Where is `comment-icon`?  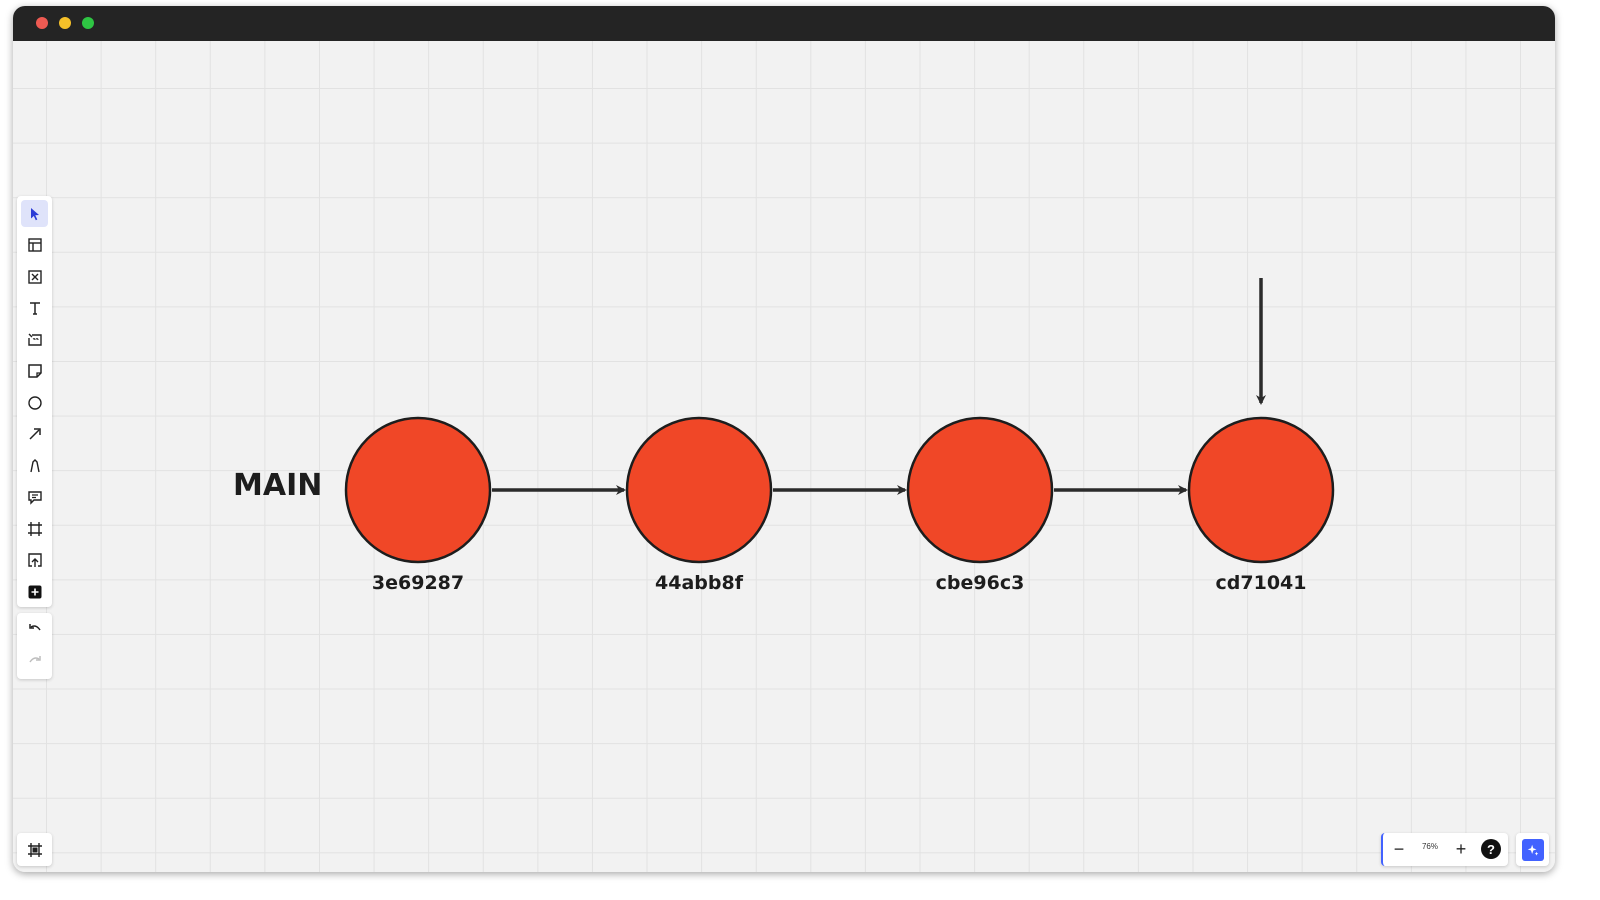 comment-icon is located at coordinates (34, 497).